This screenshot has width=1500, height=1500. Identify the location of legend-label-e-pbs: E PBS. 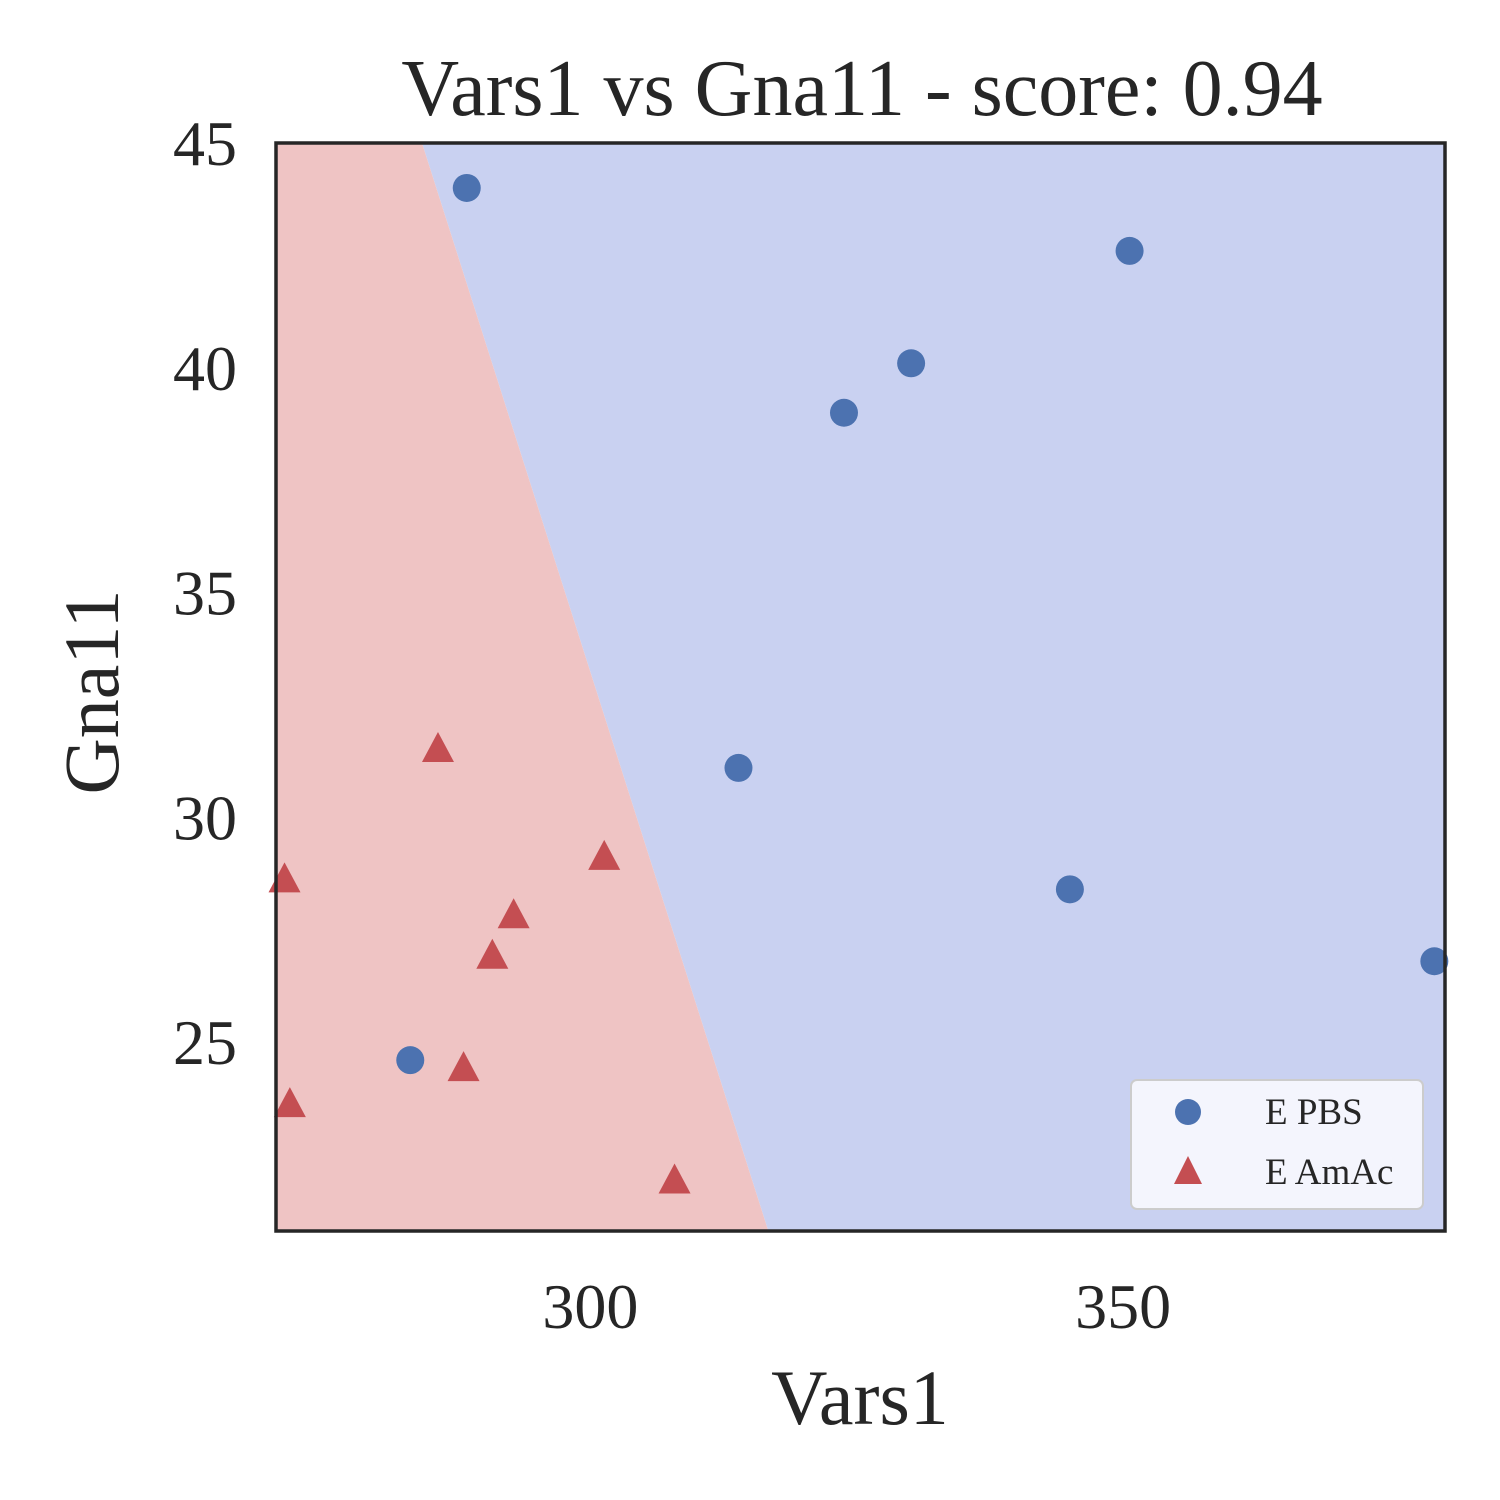
(1314, 1112).